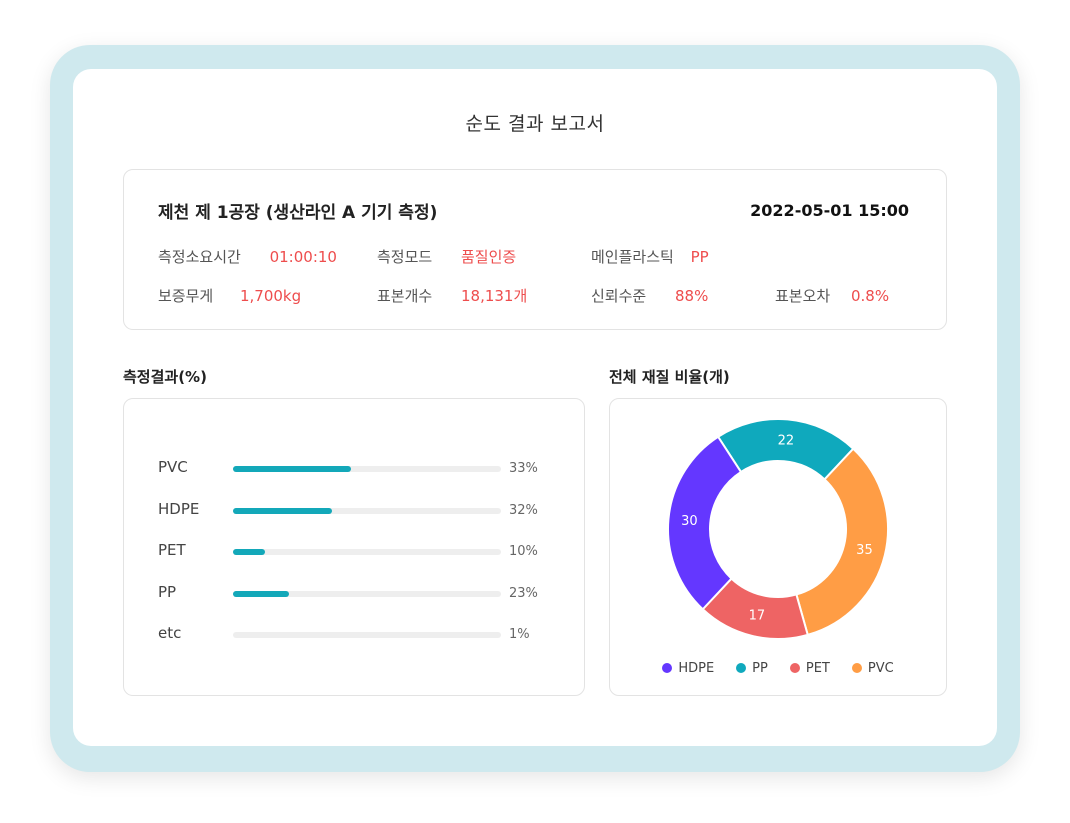 This screenshot has width=1070, height=823. What do you see at coordinates (619, 296) in the screenshot?
I see `info-label: 신뢰수준` at bounding box center [619, 296].